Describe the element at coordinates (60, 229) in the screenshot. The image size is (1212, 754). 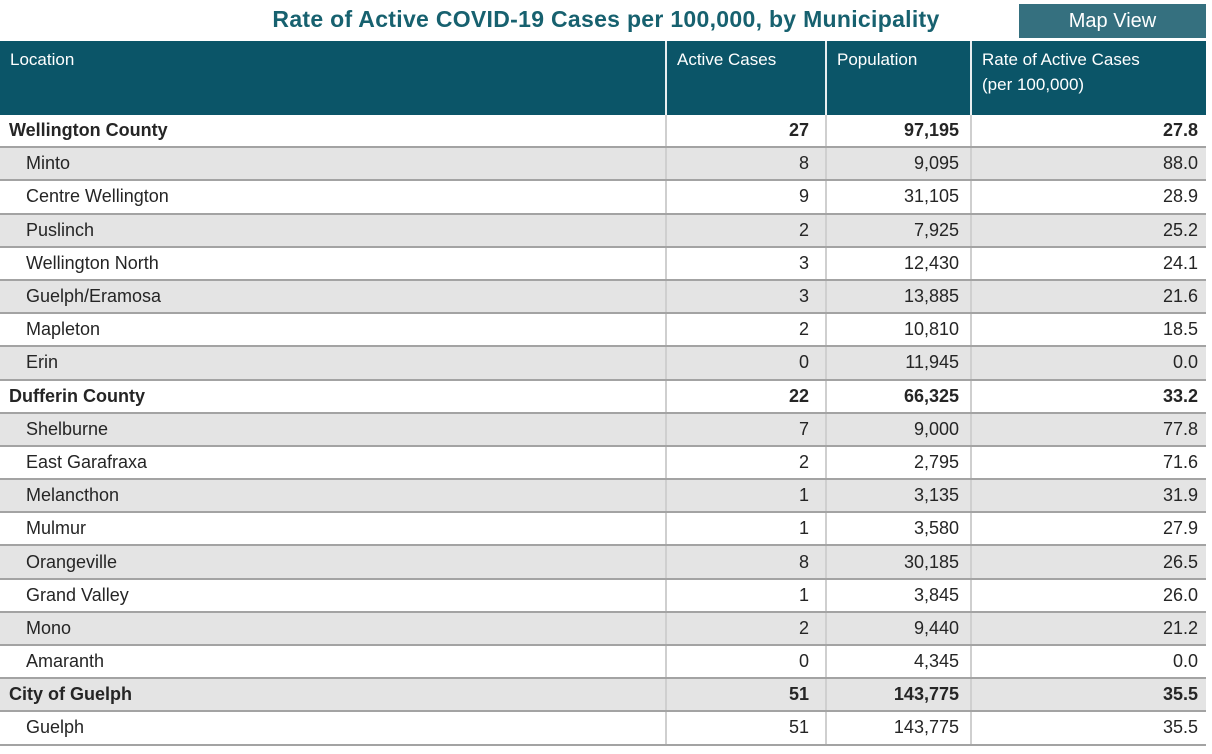
I see `location-cell: Puslinch` at that location.